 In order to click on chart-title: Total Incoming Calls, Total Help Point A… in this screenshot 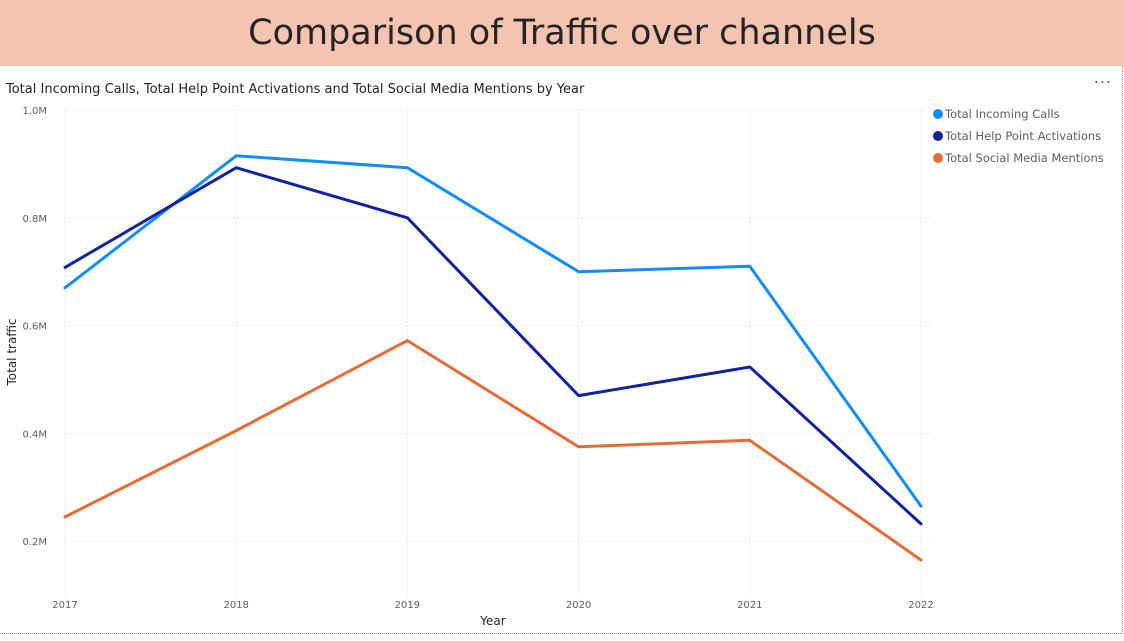, I will do `click(295, 89)`.